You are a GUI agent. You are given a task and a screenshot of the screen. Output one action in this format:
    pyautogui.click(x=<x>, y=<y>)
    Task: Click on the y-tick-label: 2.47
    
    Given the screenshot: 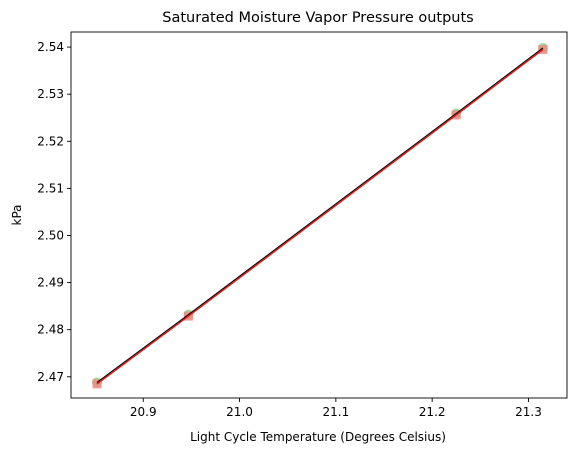 What is the action you would take?
    pyautogui.click(x=50, y=377)
    